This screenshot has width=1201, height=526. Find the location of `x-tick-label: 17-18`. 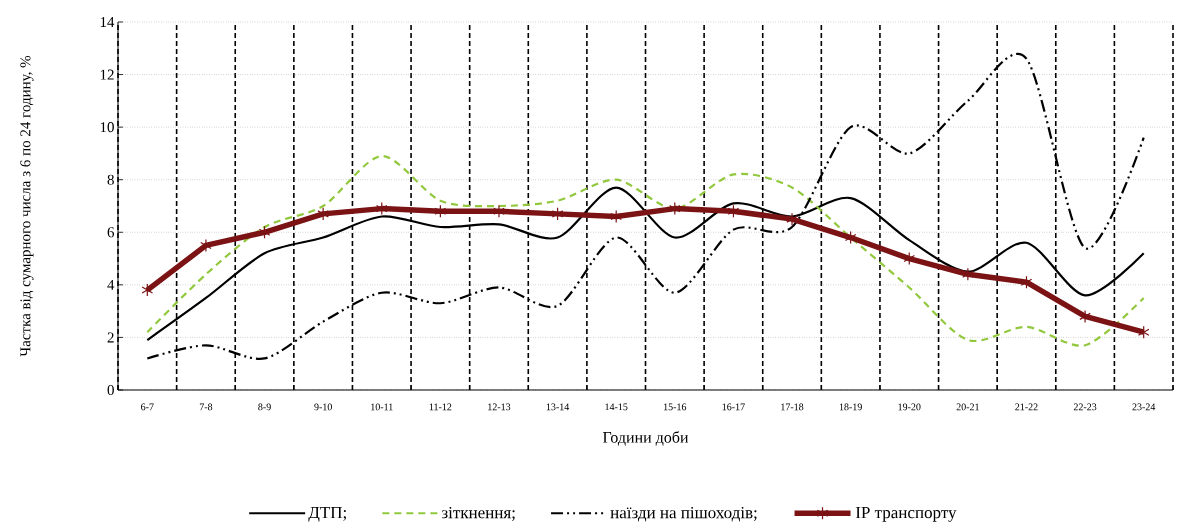

x-tick-label: 17-18 is located at coordinates (792, 407).